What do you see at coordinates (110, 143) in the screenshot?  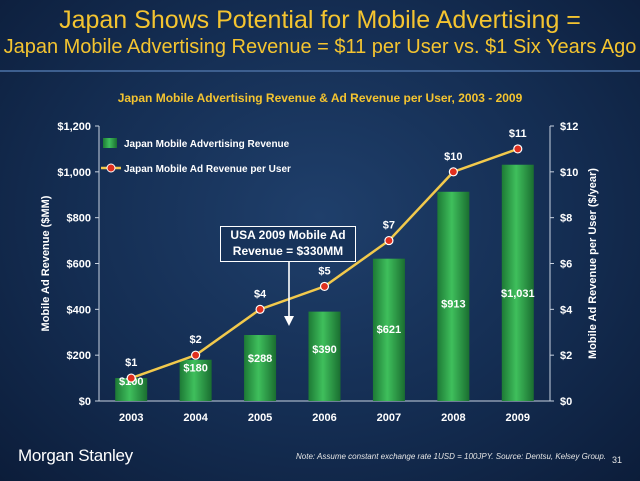 I see `legend-bar-swatch` at bounding box center [110, 143].